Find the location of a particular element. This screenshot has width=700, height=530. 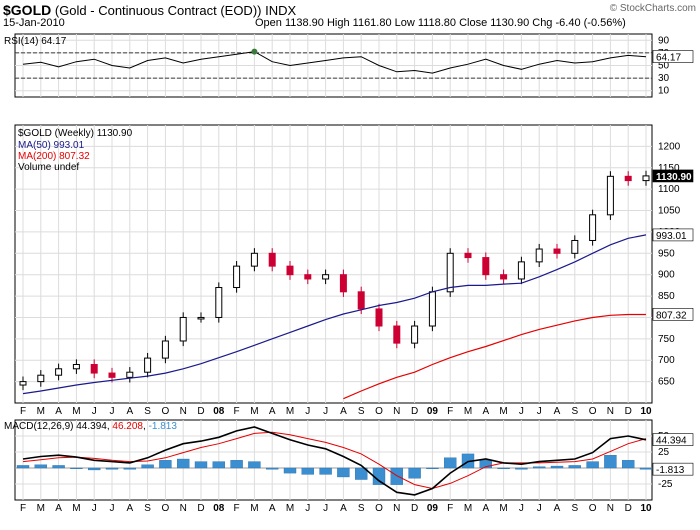

macd-month-label: A is located at coordinates (272, 508).